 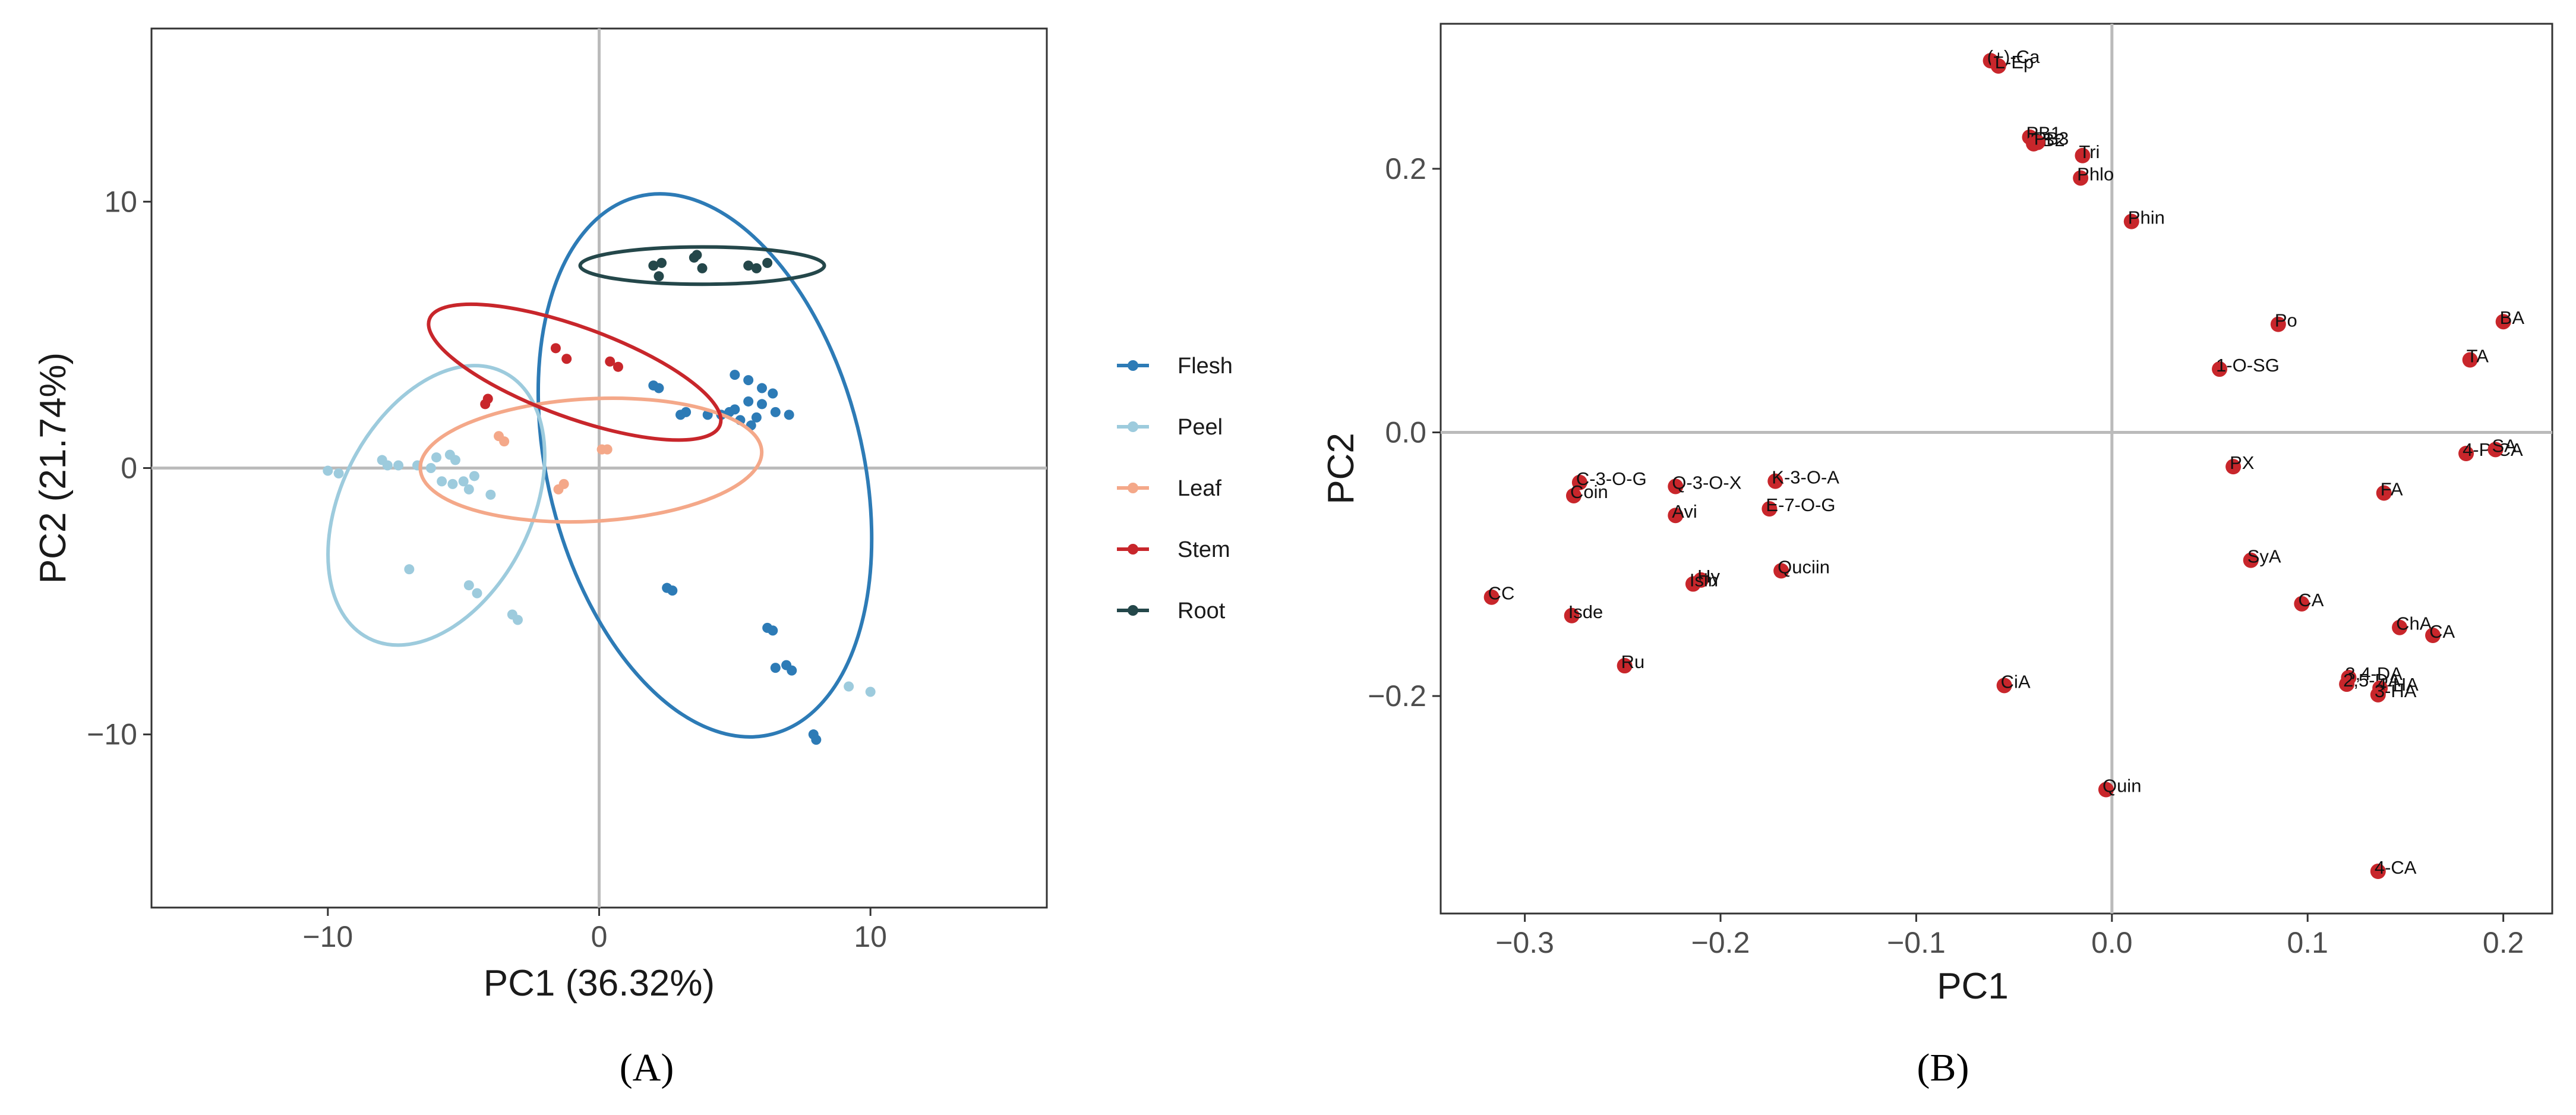 I want to click on loading-point-label: Quin, so click(x=2122, y=786).